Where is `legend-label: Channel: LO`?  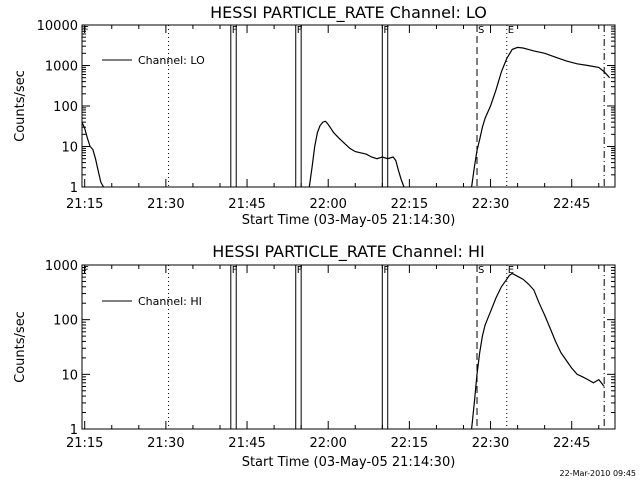 legend-label: Channel: LO is located at coordinates (171, 60).